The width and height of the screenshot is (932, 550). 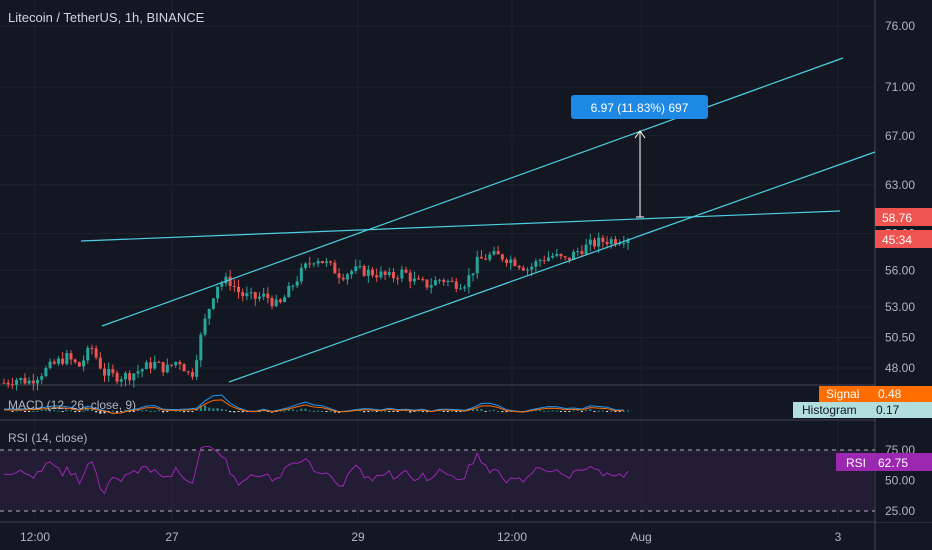 I want to click on price-tick-label: 76.00, so click(x=900, y=26).